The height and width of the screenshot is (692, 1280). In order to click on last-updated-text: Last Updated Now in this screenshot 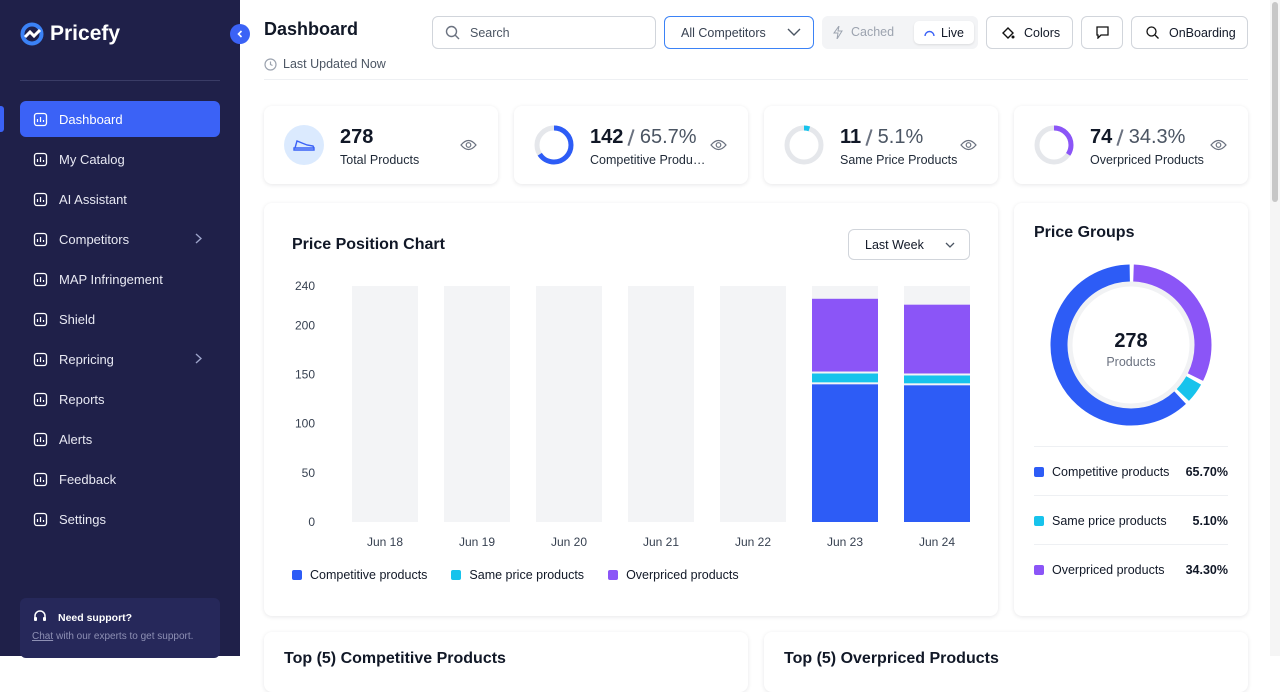, I will do `click(334, 64)`.